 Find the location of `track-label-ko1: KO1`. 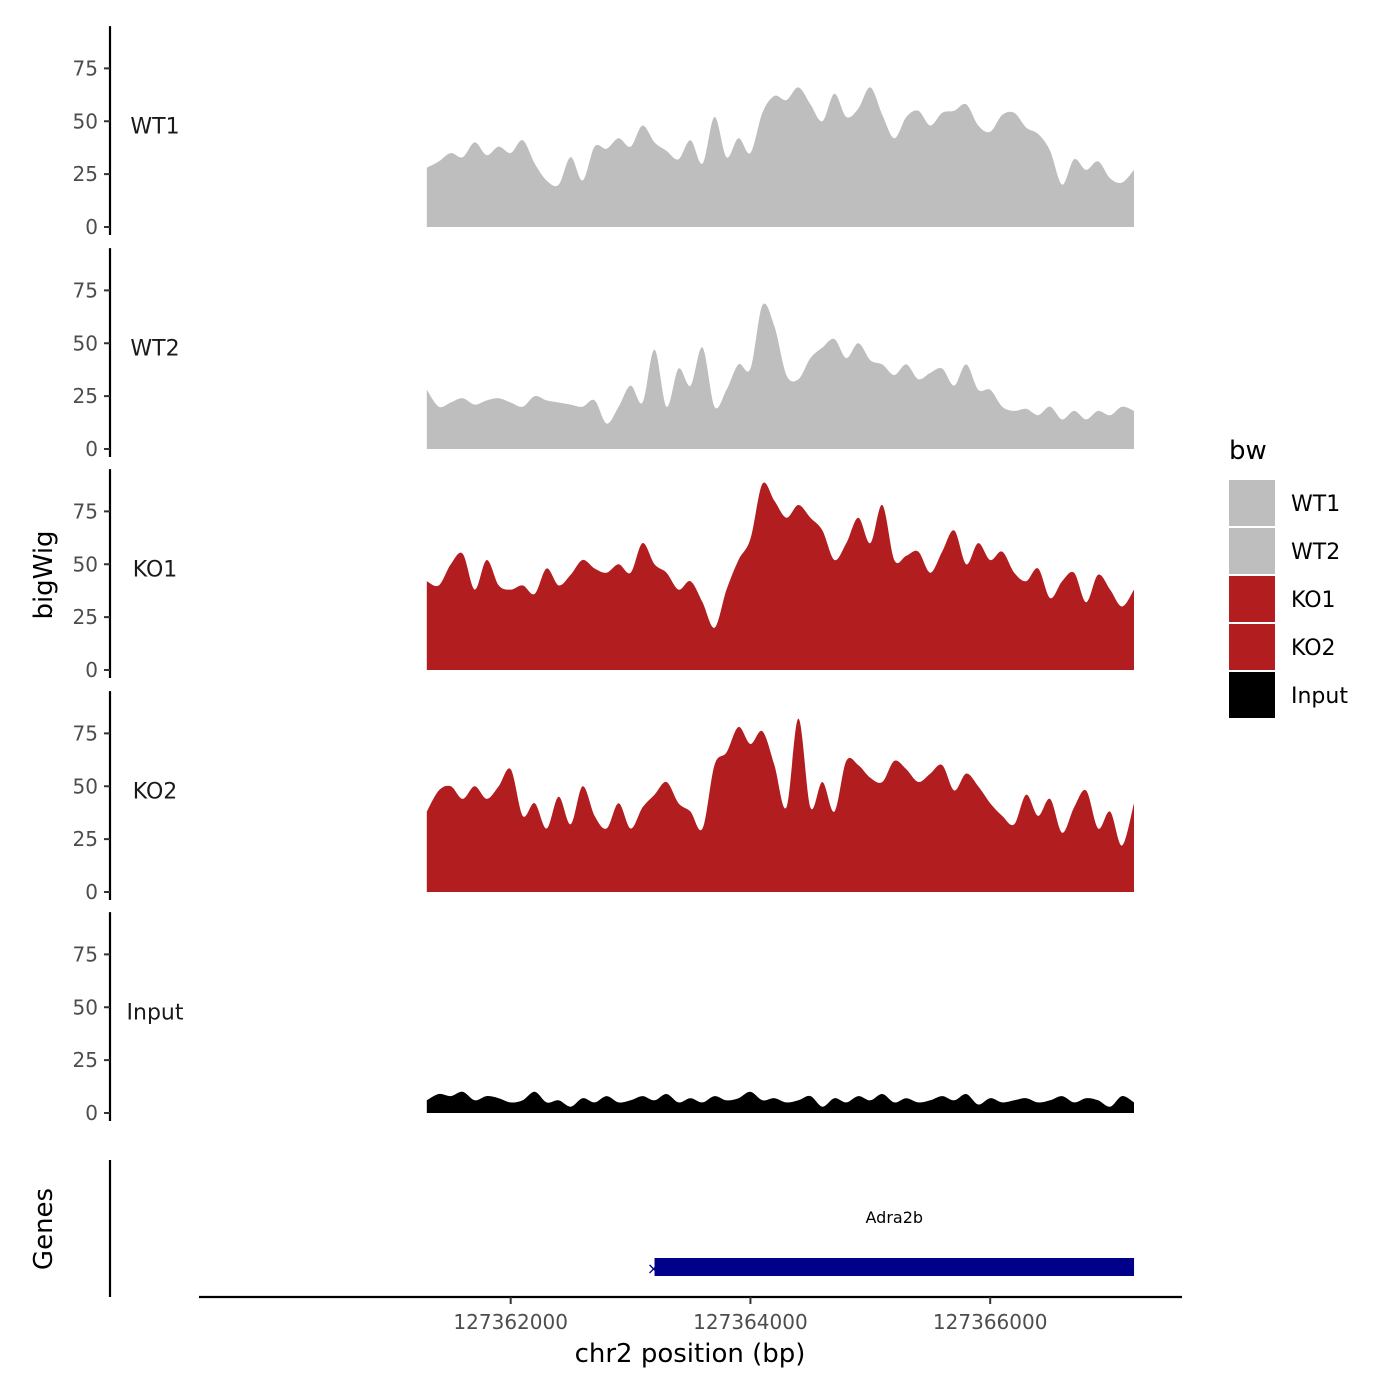

track-label-ko1: KO1 is located at coordinates (155, 569).